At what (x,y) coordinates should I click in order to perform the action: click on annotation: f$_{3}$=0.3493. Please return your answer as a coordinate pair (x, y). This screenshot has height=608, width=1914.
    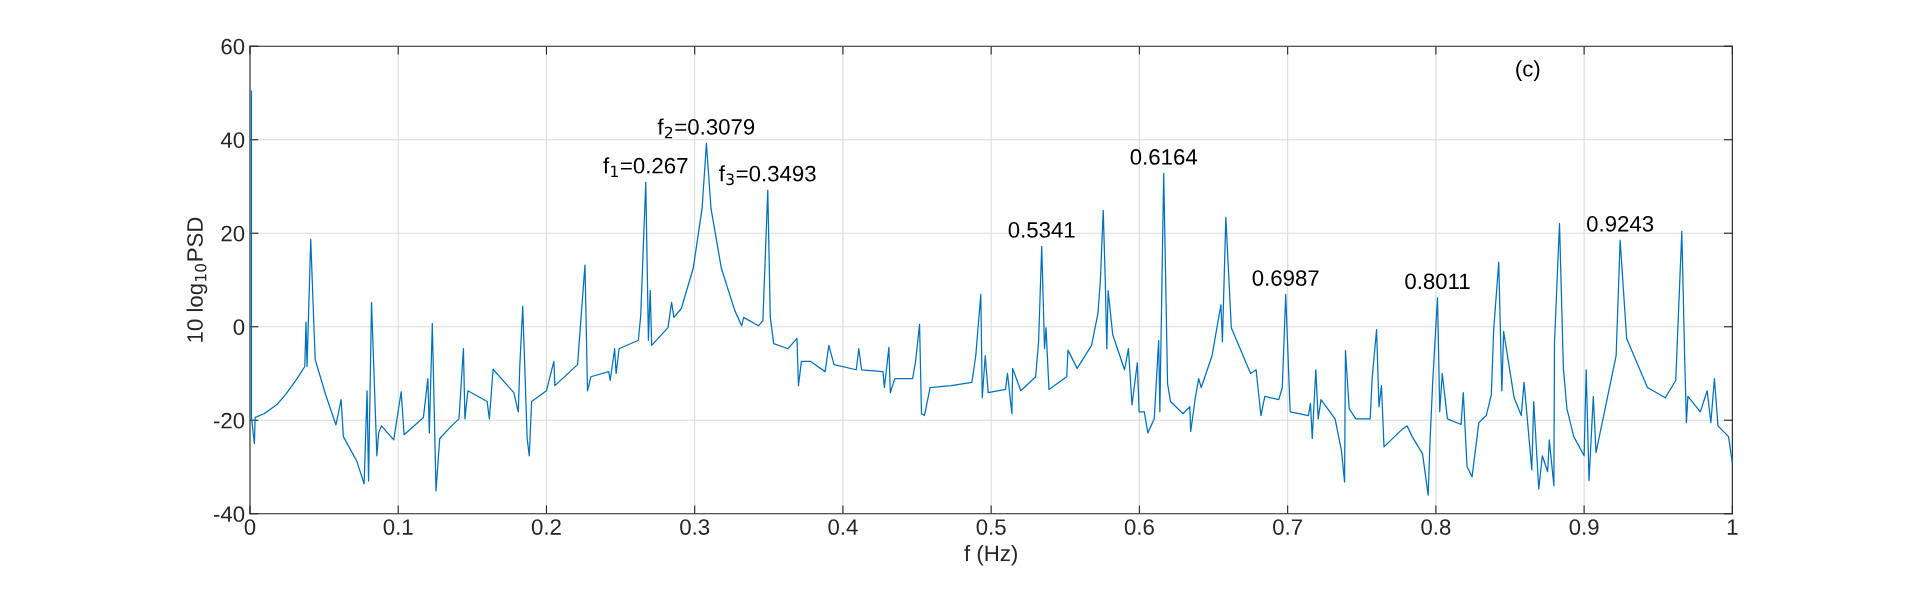
    Looking at the image, I should click on (767, 175).